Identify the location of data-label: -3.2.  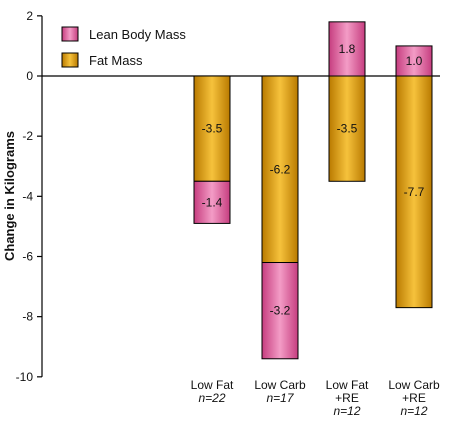
(280, 311).